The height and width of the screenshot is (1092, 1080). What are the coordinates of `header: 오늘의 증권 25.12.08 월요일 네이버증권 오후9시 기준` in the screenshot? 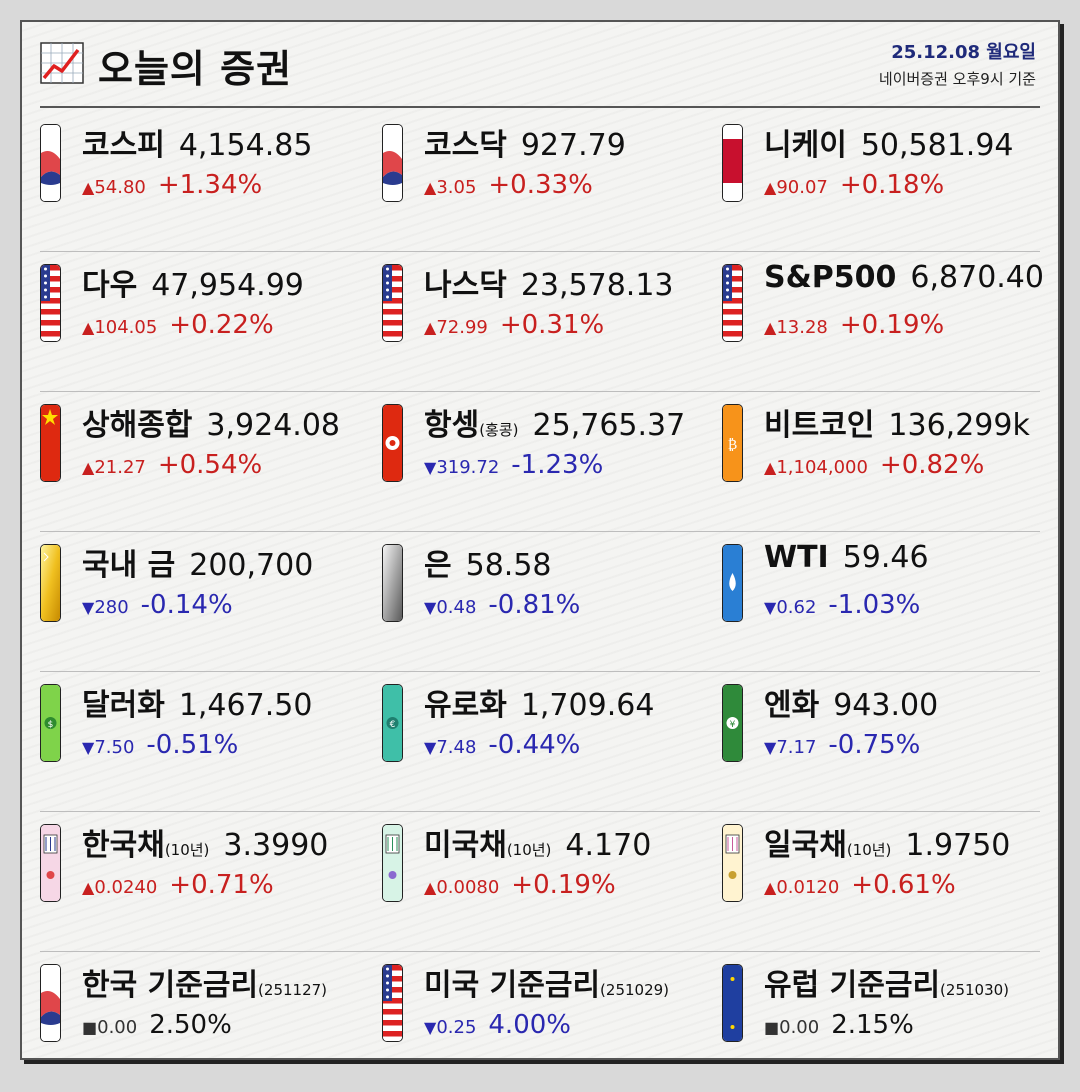 It's located at (540, 63).